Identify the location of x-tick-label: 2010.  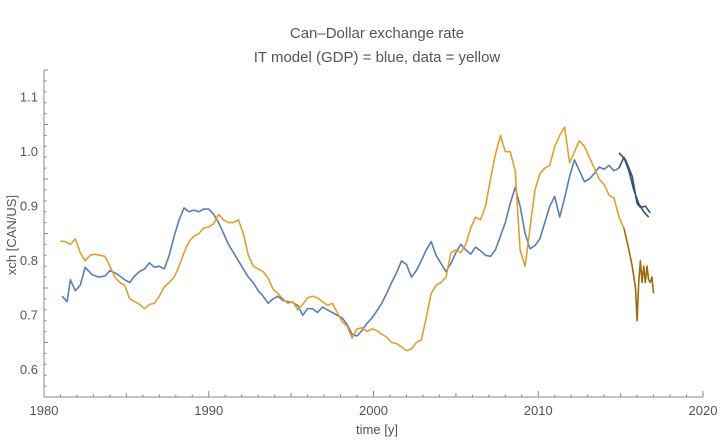
(538, 410).